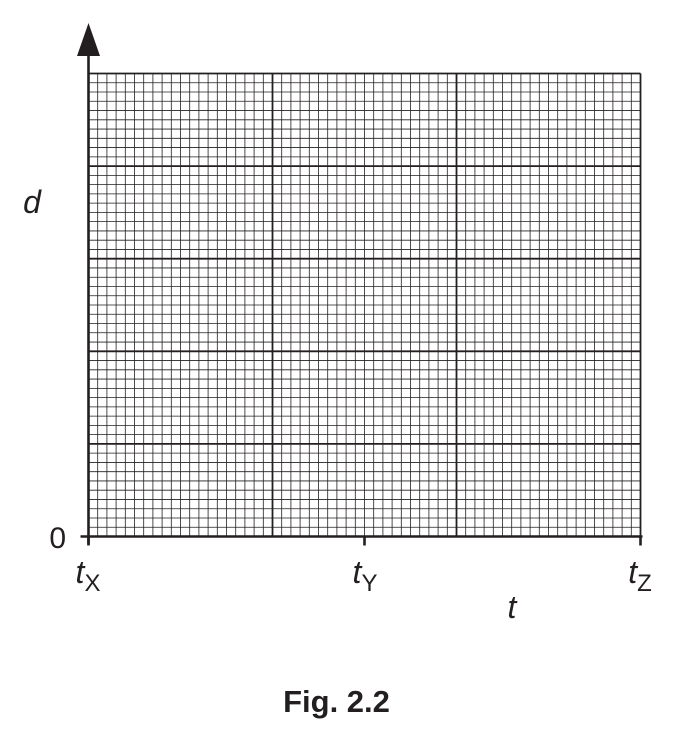  What do you see at coordinates (358, 572) in the screenshot?
I see `x-tick-label-ty-main: t` at bounding box center [358, 572].